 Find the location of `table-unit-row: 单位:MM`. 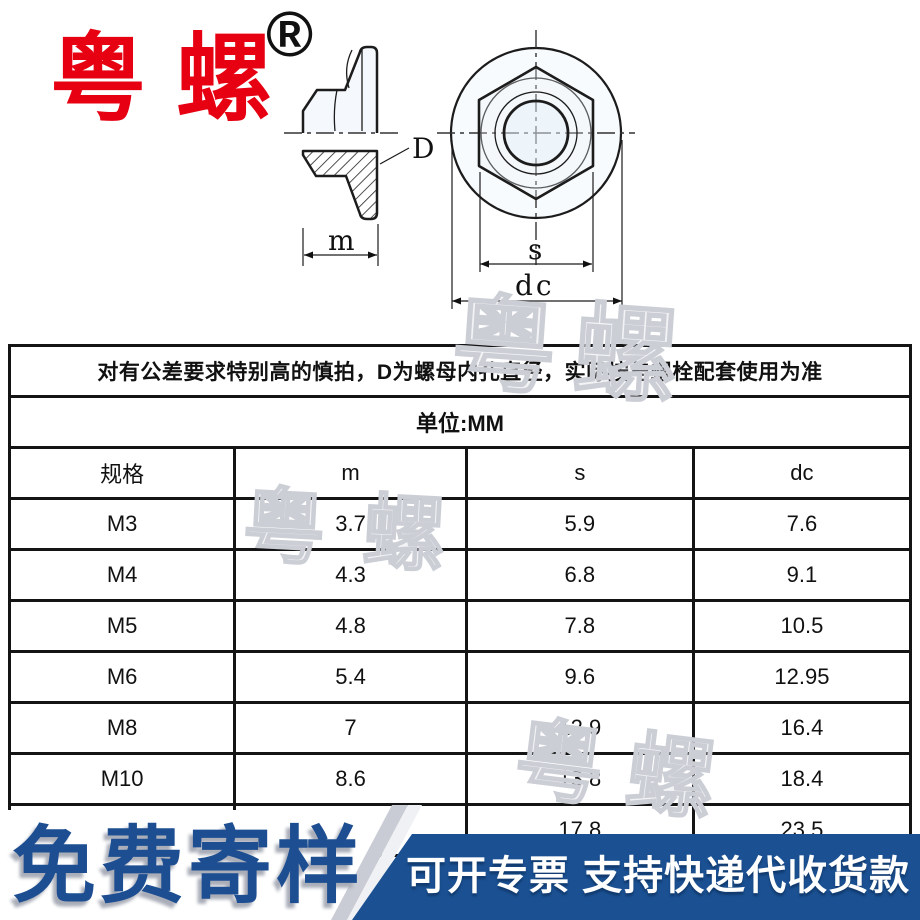

table-unit-row: 单位:MM is located at coordinates (460, 422).